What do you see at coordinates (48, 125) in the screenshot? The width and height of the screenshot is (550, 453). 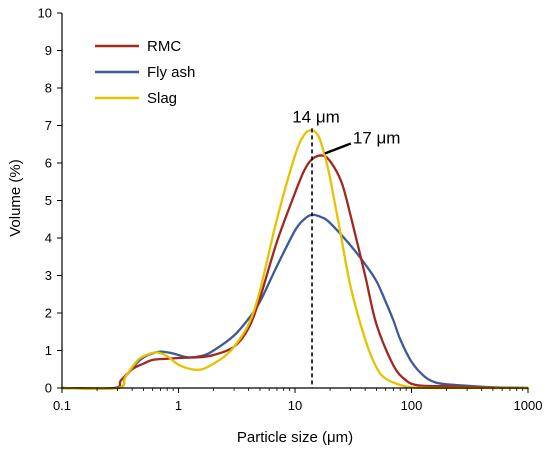 I see `y-tick-label: 7` at bounding box center [48, 125].